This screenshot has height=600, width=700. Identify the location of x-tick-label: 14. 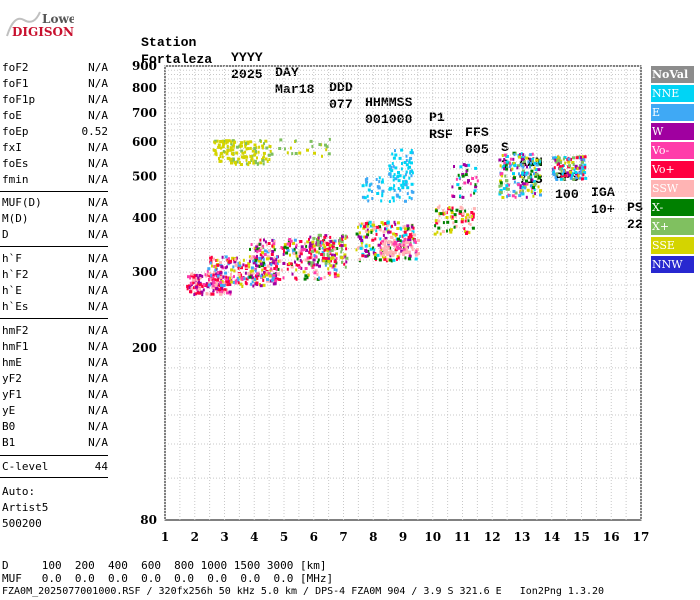
(551, 537).